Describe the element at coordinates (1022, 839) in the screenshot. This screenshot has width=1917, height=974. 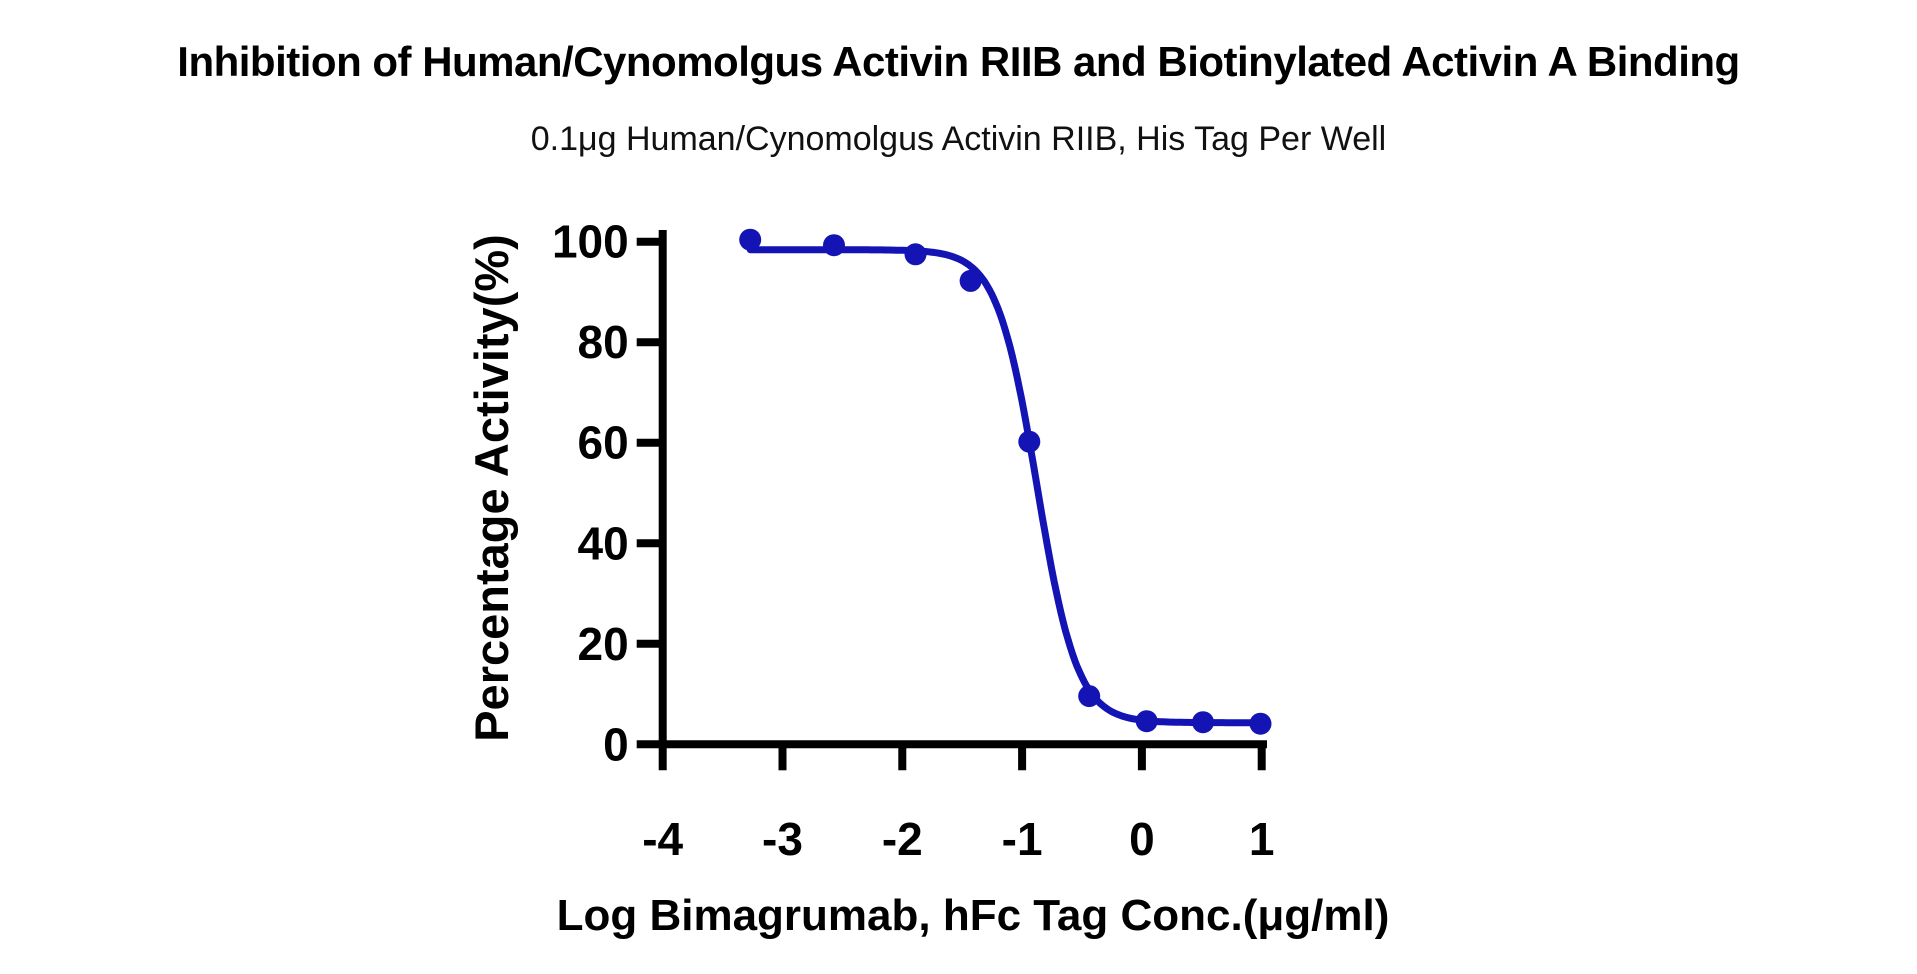
I see `x-tick-label: -1` at that location.